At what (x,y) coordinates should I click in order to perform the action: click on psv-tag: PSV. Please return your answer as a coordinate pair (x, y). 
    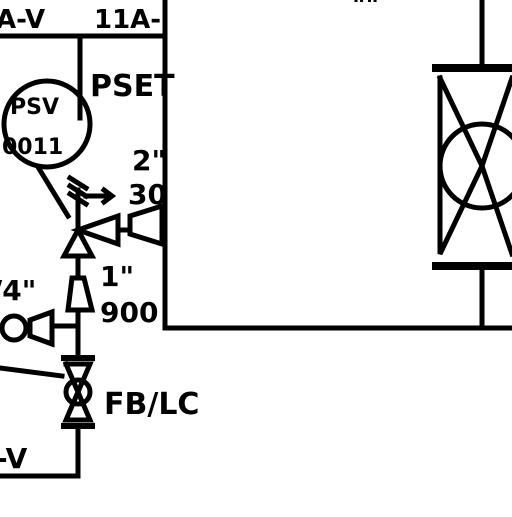
    Looking at the image, I should click on (34, 107).